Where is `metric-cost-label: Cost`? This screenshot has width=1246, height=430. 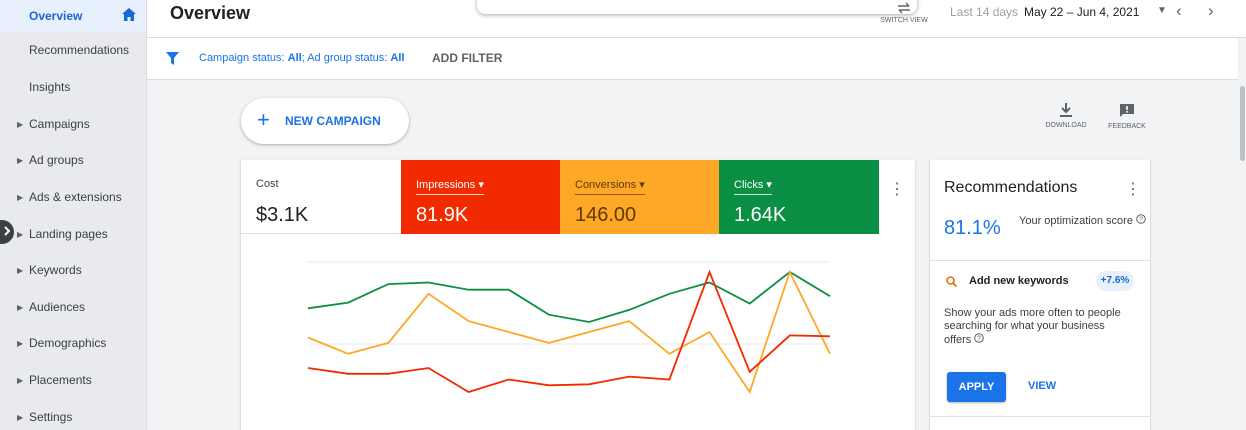 metric-cost-label: Cost is located at coordinates (267, 184).